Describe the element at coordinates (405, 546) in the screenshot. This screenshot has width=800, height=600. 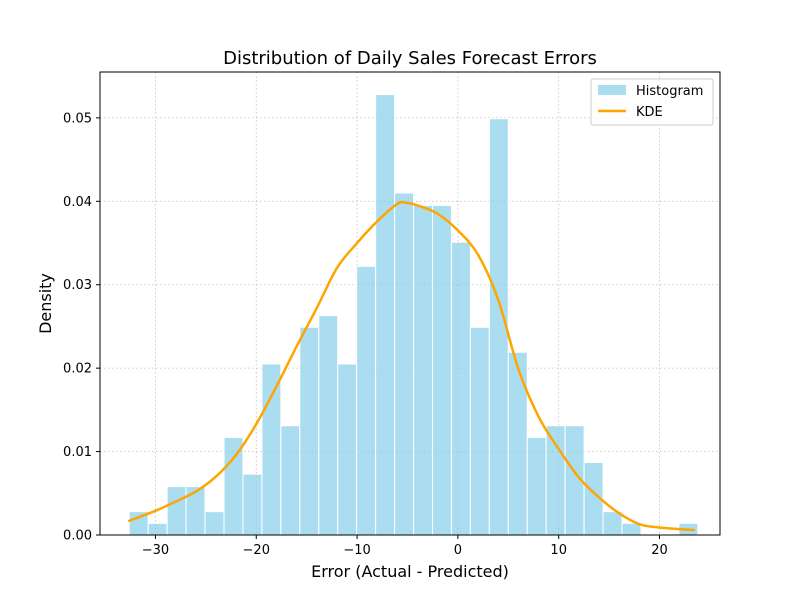
I see `x-axis: −30 −20 −10 0 10 20` at that location.